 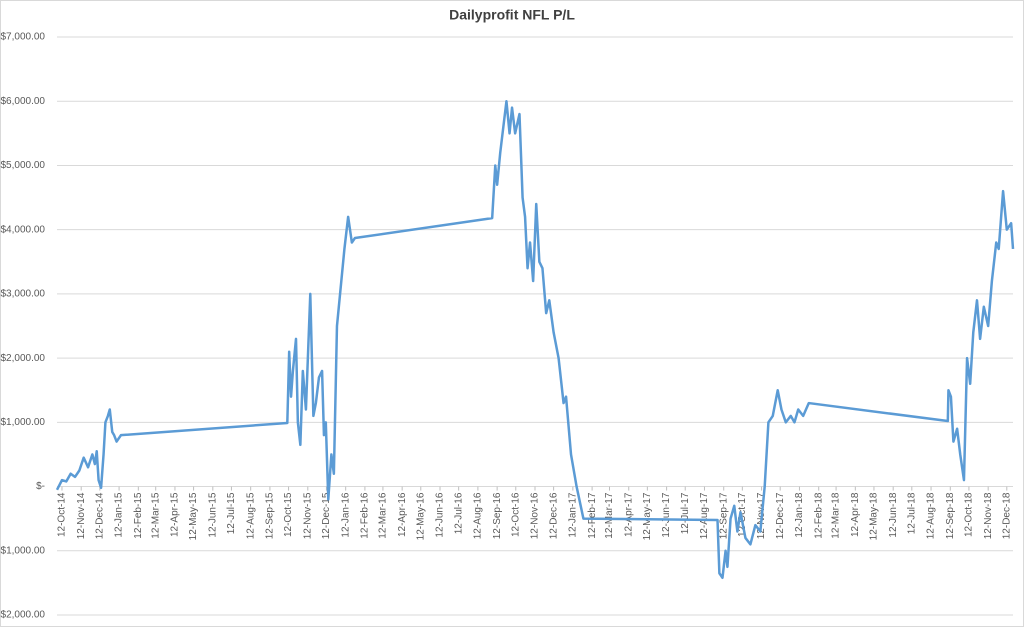 I want to click on y-tick-label: $3,000.00, so click(x=23, y=294).